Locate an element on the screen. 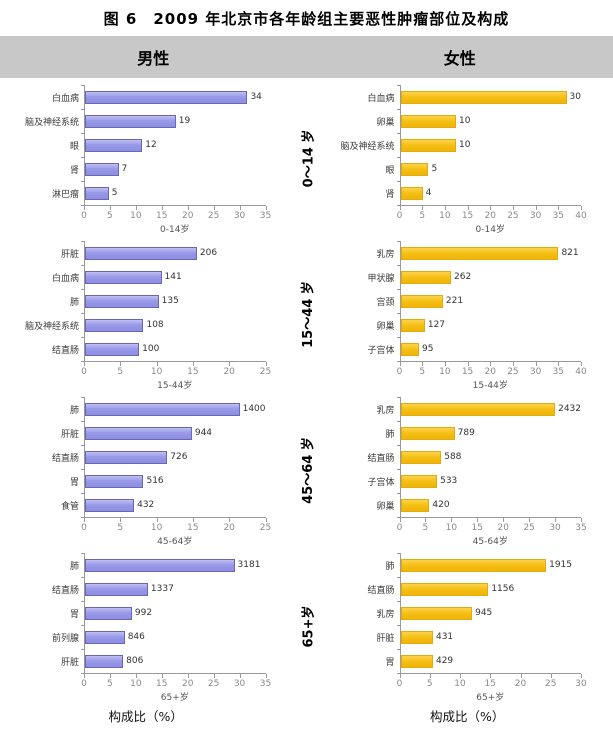 The image size is (613, 735). category-label: 淋巴瘤 is located at coordinates (65, 194).